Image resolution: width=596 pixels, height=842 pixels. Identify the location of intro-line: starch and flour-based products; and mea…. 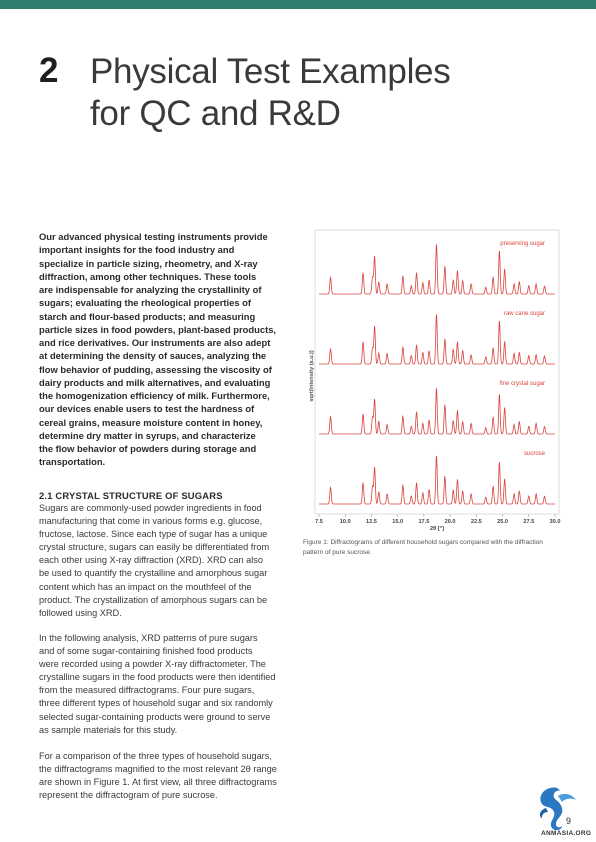
(168, 316).